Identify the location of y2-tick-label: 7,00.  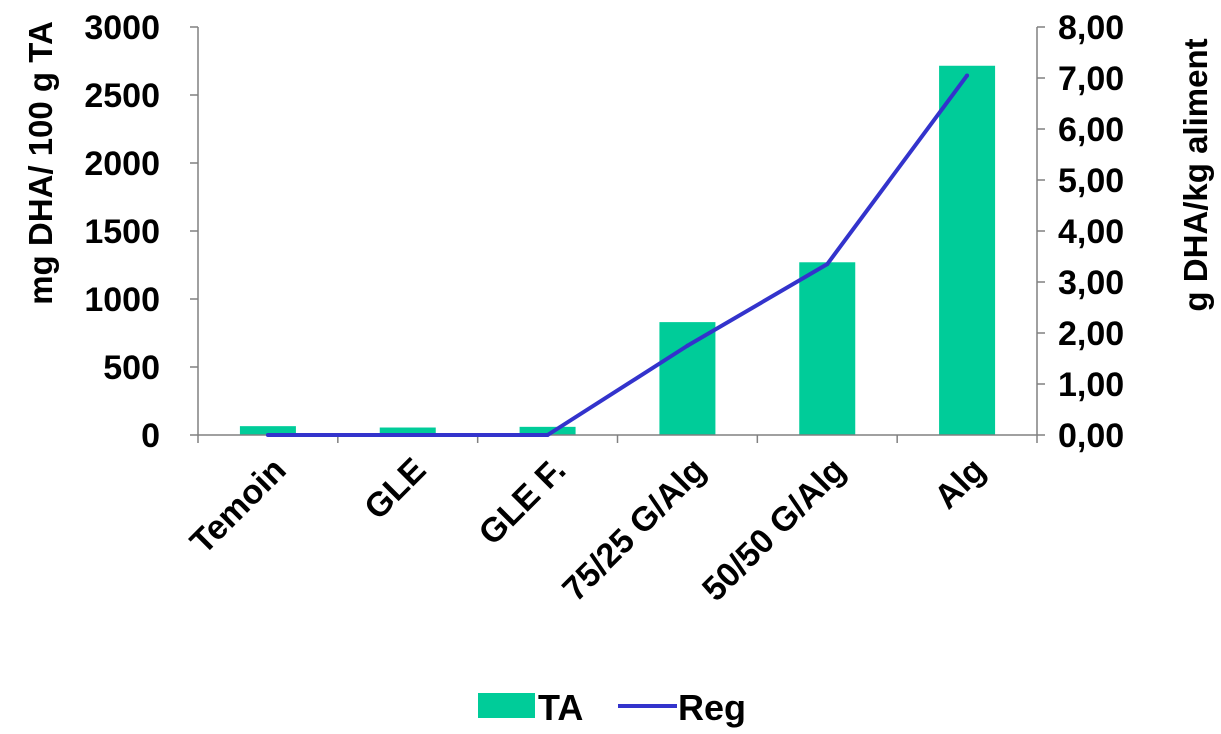
(1091, 79).